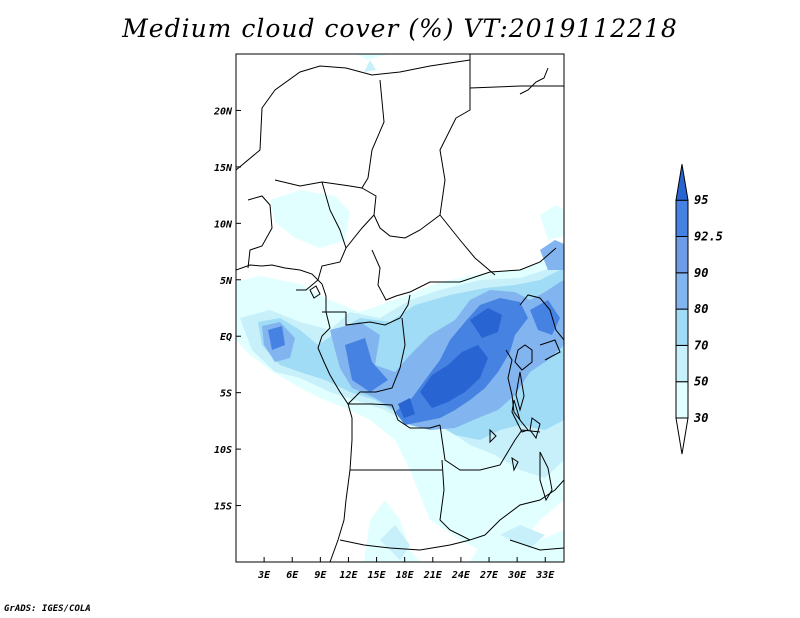  I want to click on x-tick-label: 15E, so click(377, 575).